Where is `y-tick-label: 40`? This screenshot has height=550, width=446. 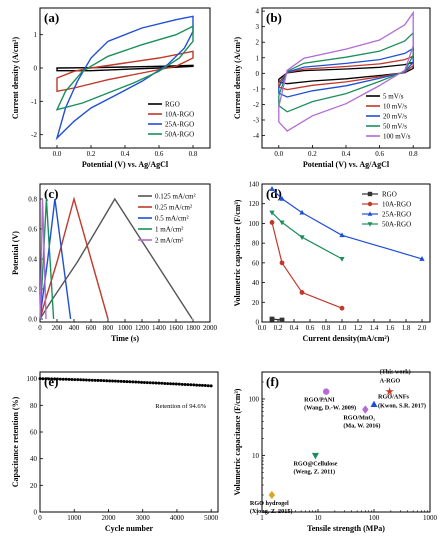 y-tick-label: 40 is located at coordinates (34, 459).